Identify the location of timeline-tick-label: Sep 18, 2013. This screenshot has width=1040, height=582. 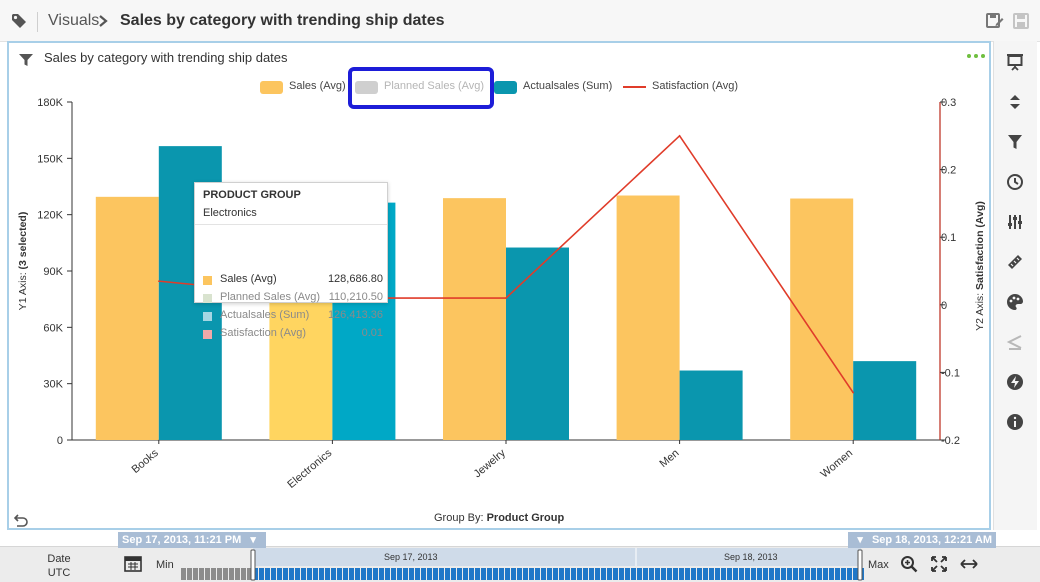
(751, 557).